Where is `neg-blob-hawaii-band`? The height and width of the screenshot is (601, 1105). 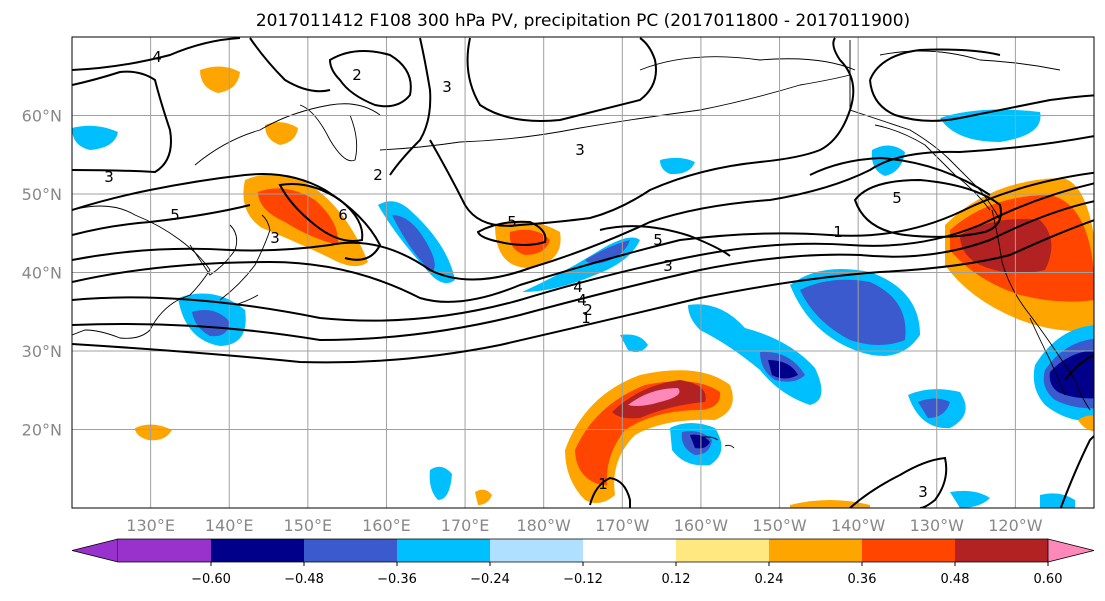 neg-blob-hawaii-band is located at coordinates (755, 354).